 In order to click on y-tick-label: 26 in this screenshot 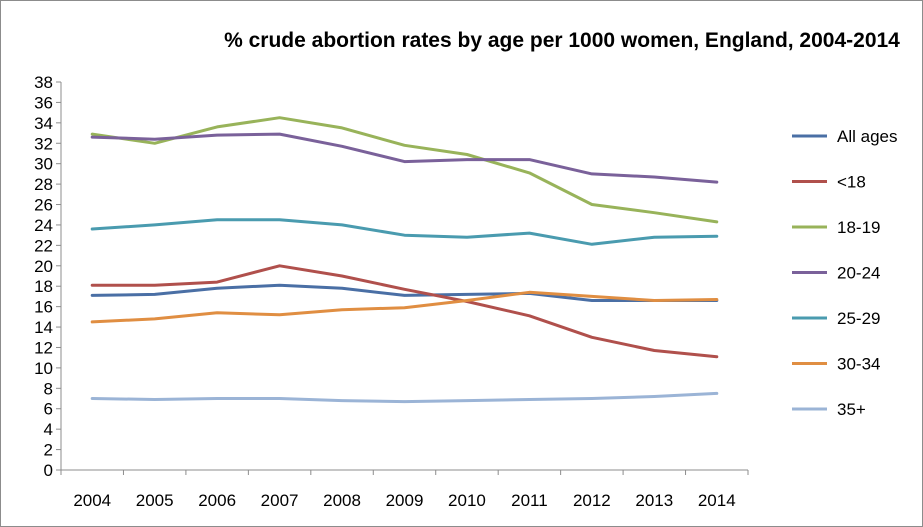, I will do `click(43, 205)`.